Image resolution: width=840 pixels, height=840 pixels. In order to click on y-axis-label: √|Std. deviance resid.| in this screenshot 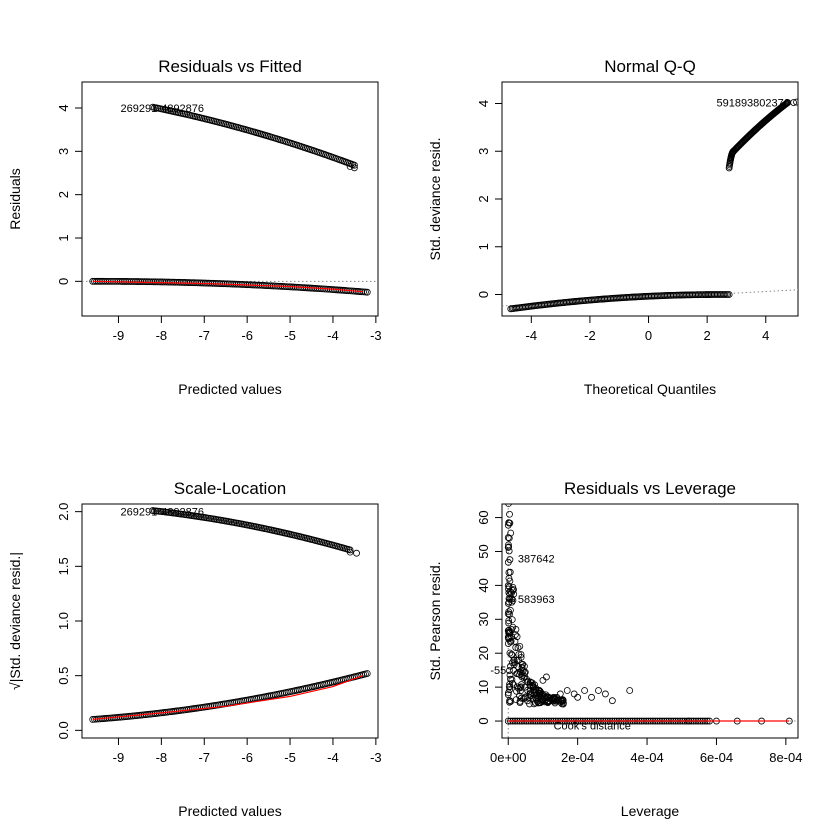, I will do `click(15, 621)`.